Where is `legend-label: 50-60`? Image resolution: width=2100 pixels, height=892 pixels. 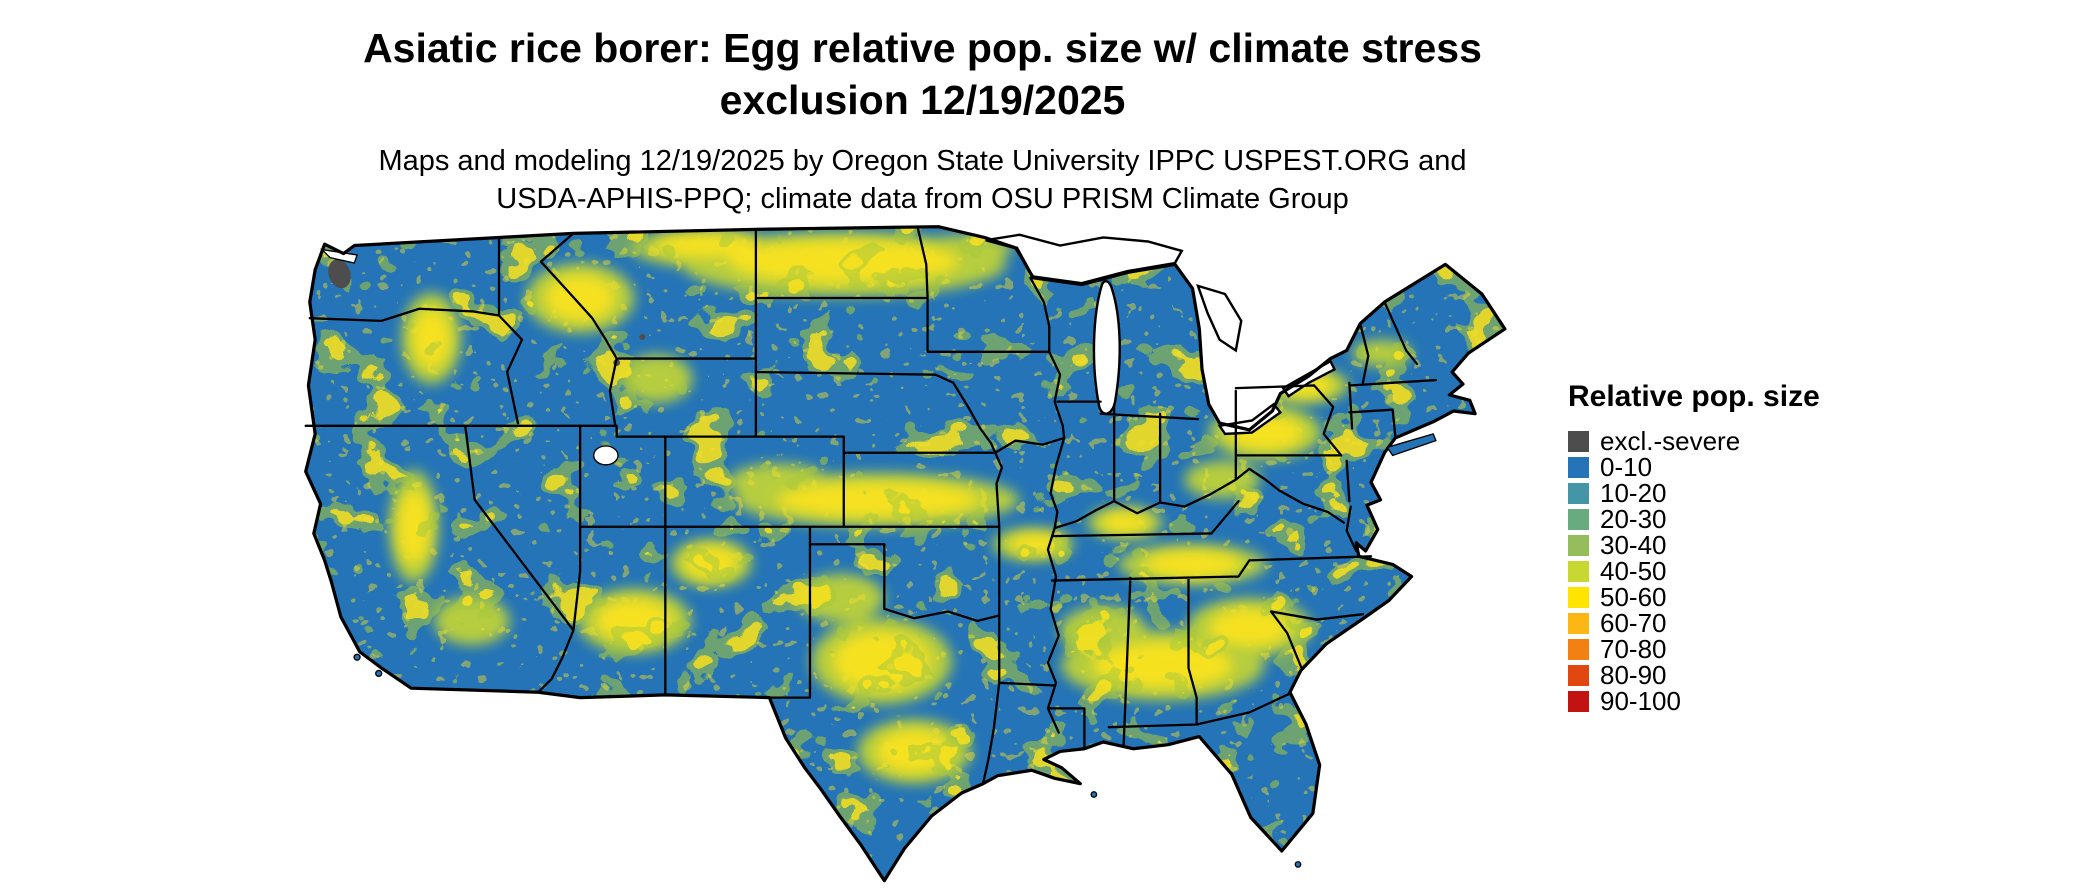 legend-label: 50-60 is located at coordinates (1633, 597).